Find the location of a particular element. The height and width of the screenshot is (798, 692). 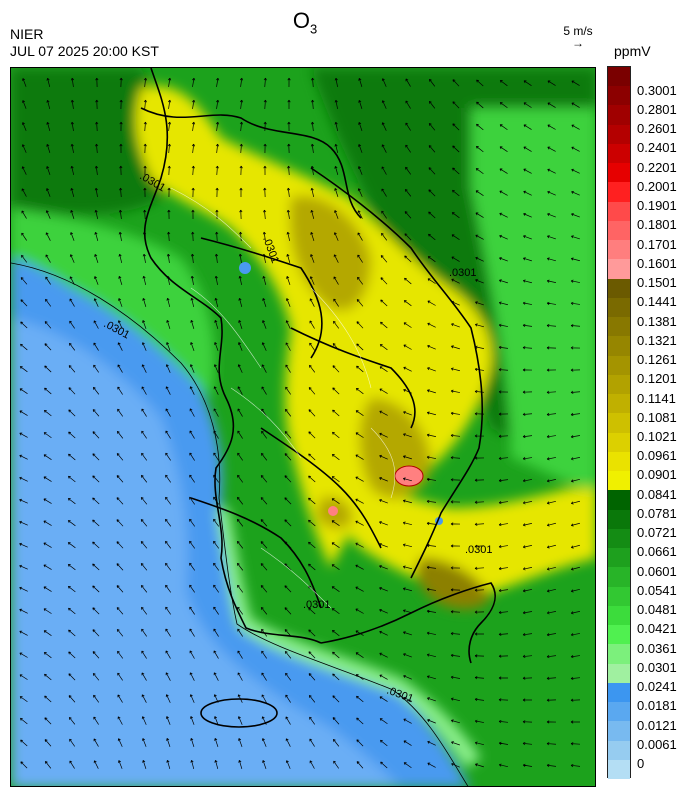

colorbar-tick-label: 0.2401 is located at coordinates (657, 148).